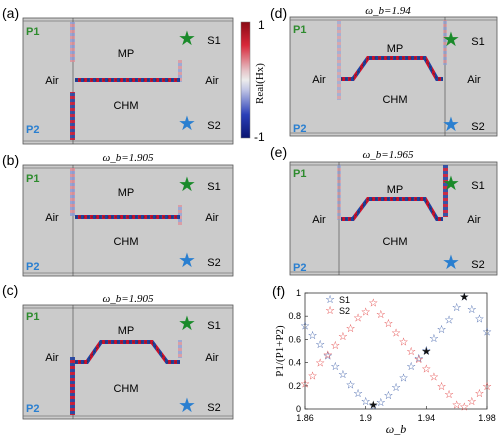  Describe the element at coordinates (278, 152) in the screenshot. I see `panel-letter: (e)` at that location.